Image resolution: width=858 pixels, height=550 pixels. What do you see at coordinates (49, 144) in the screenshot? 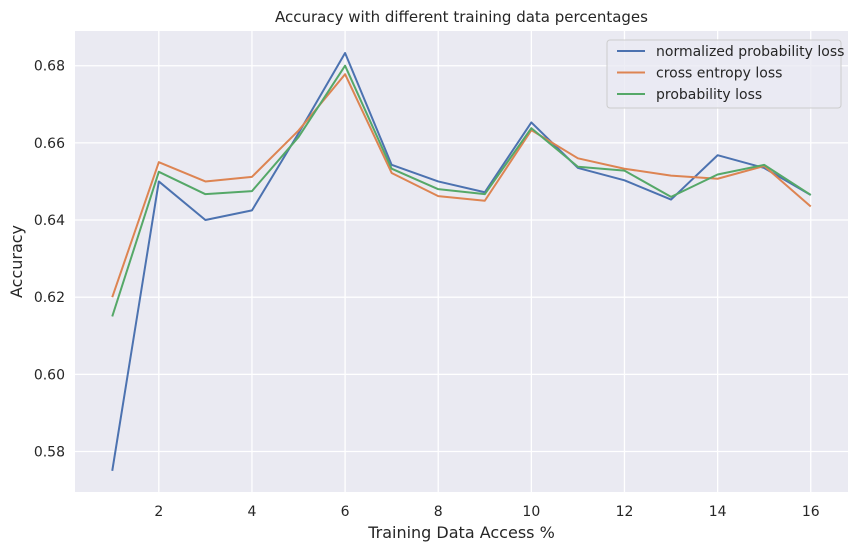
I see `y-tick-label: 0.66` at bounding box center [49, 144].